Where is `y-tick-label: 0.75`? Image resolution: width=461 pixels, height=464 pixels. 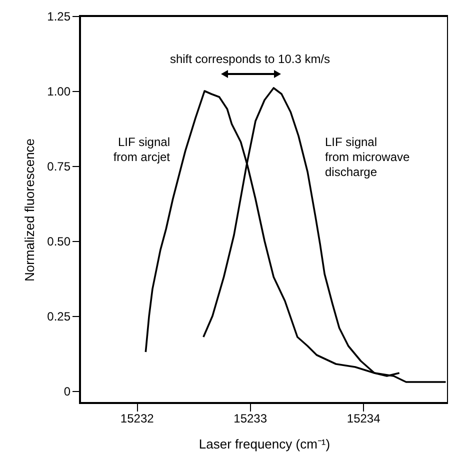
y-tick-label: 0.75 is located at coordinates (59, 167).